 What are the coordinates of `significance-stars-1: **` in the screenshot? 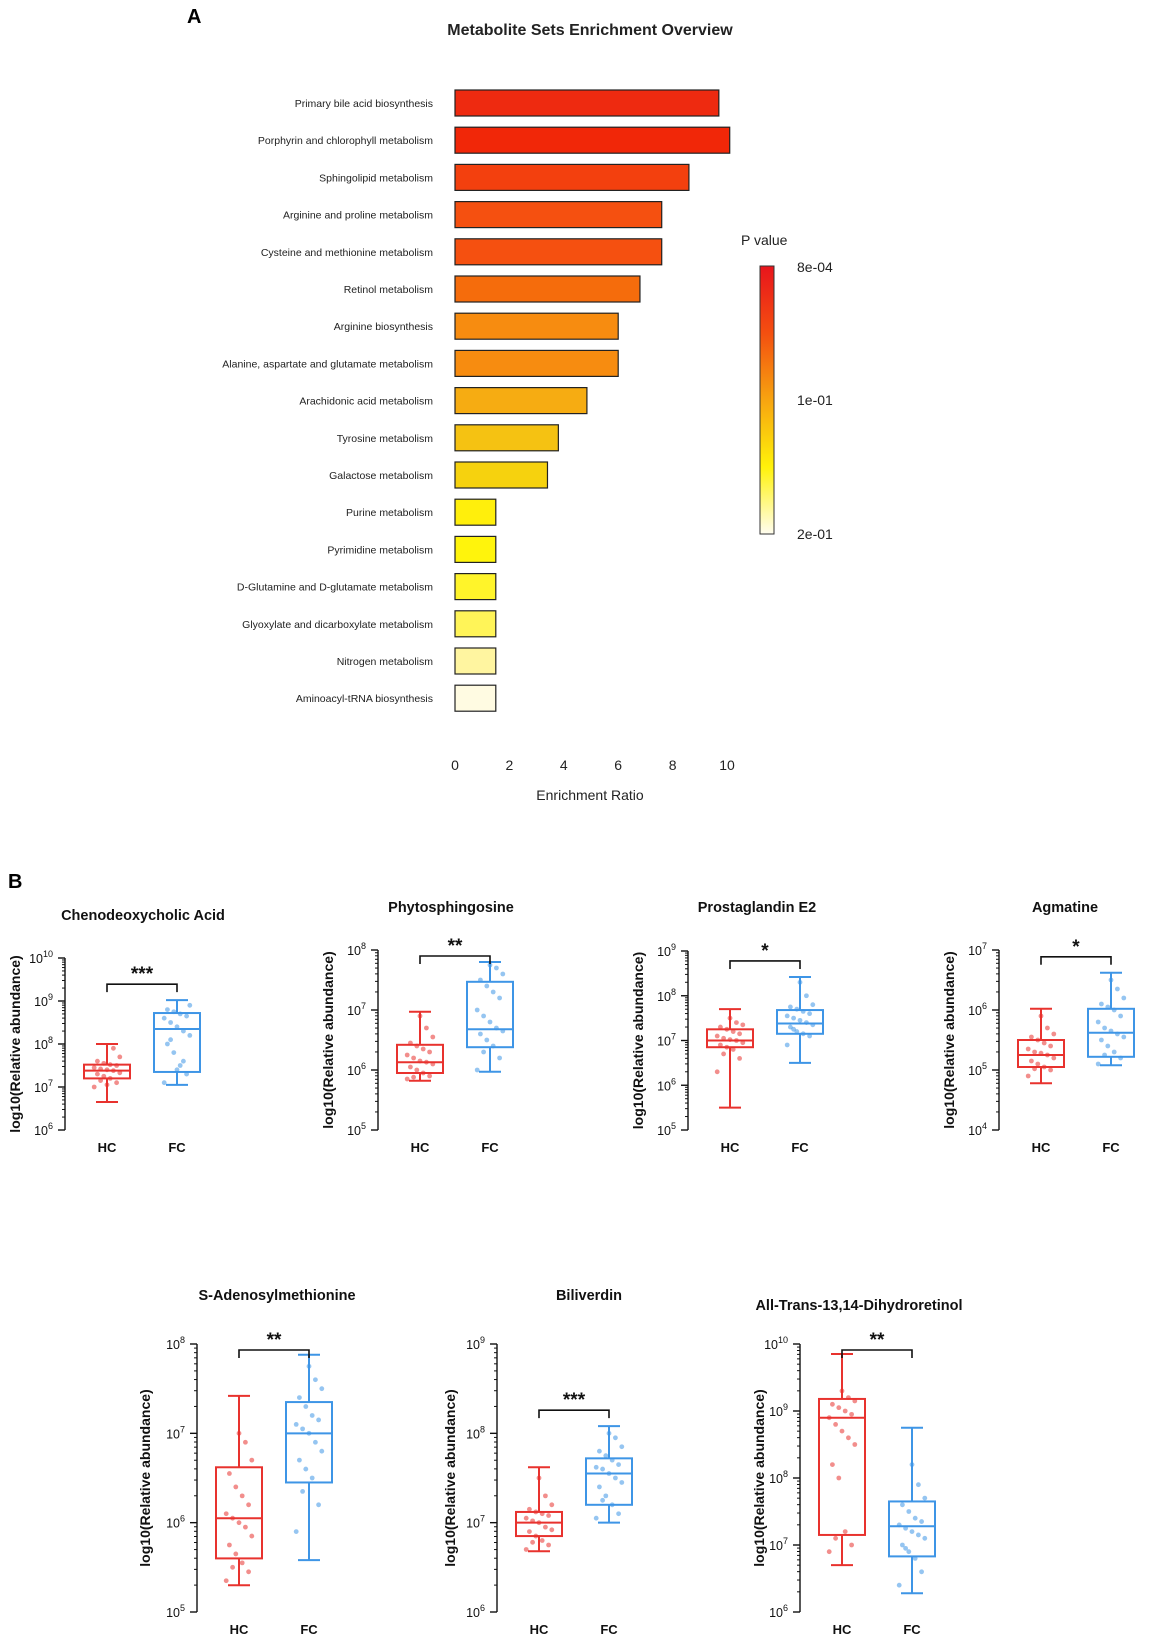 It's located at (455, 946).